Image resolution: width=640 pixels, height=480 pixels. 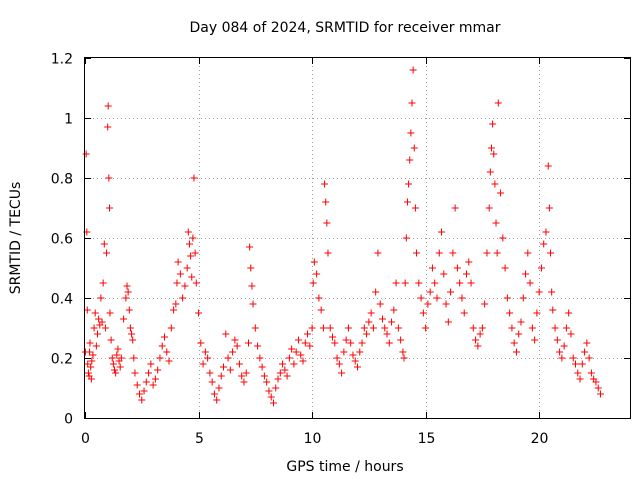 I want to click on y-axis-label: SRMTID / TECUs, so click(x=16, y=238).